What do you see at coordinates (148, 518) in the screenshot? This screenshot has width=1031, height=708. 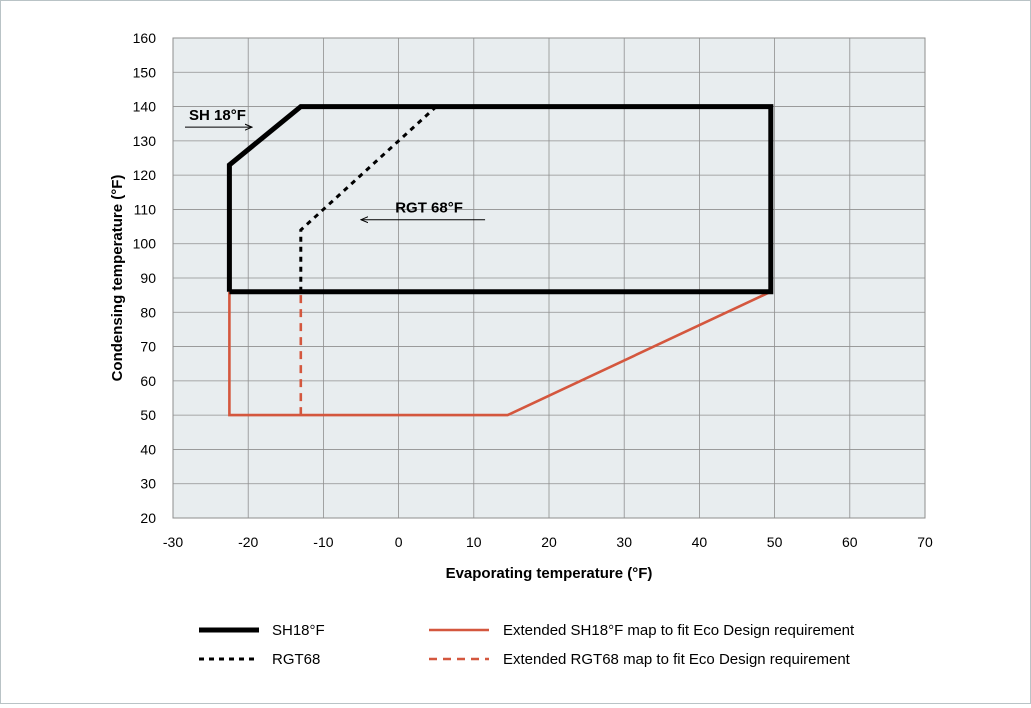 I see `y-tick-label: 20` at bounding box center [148, 518].